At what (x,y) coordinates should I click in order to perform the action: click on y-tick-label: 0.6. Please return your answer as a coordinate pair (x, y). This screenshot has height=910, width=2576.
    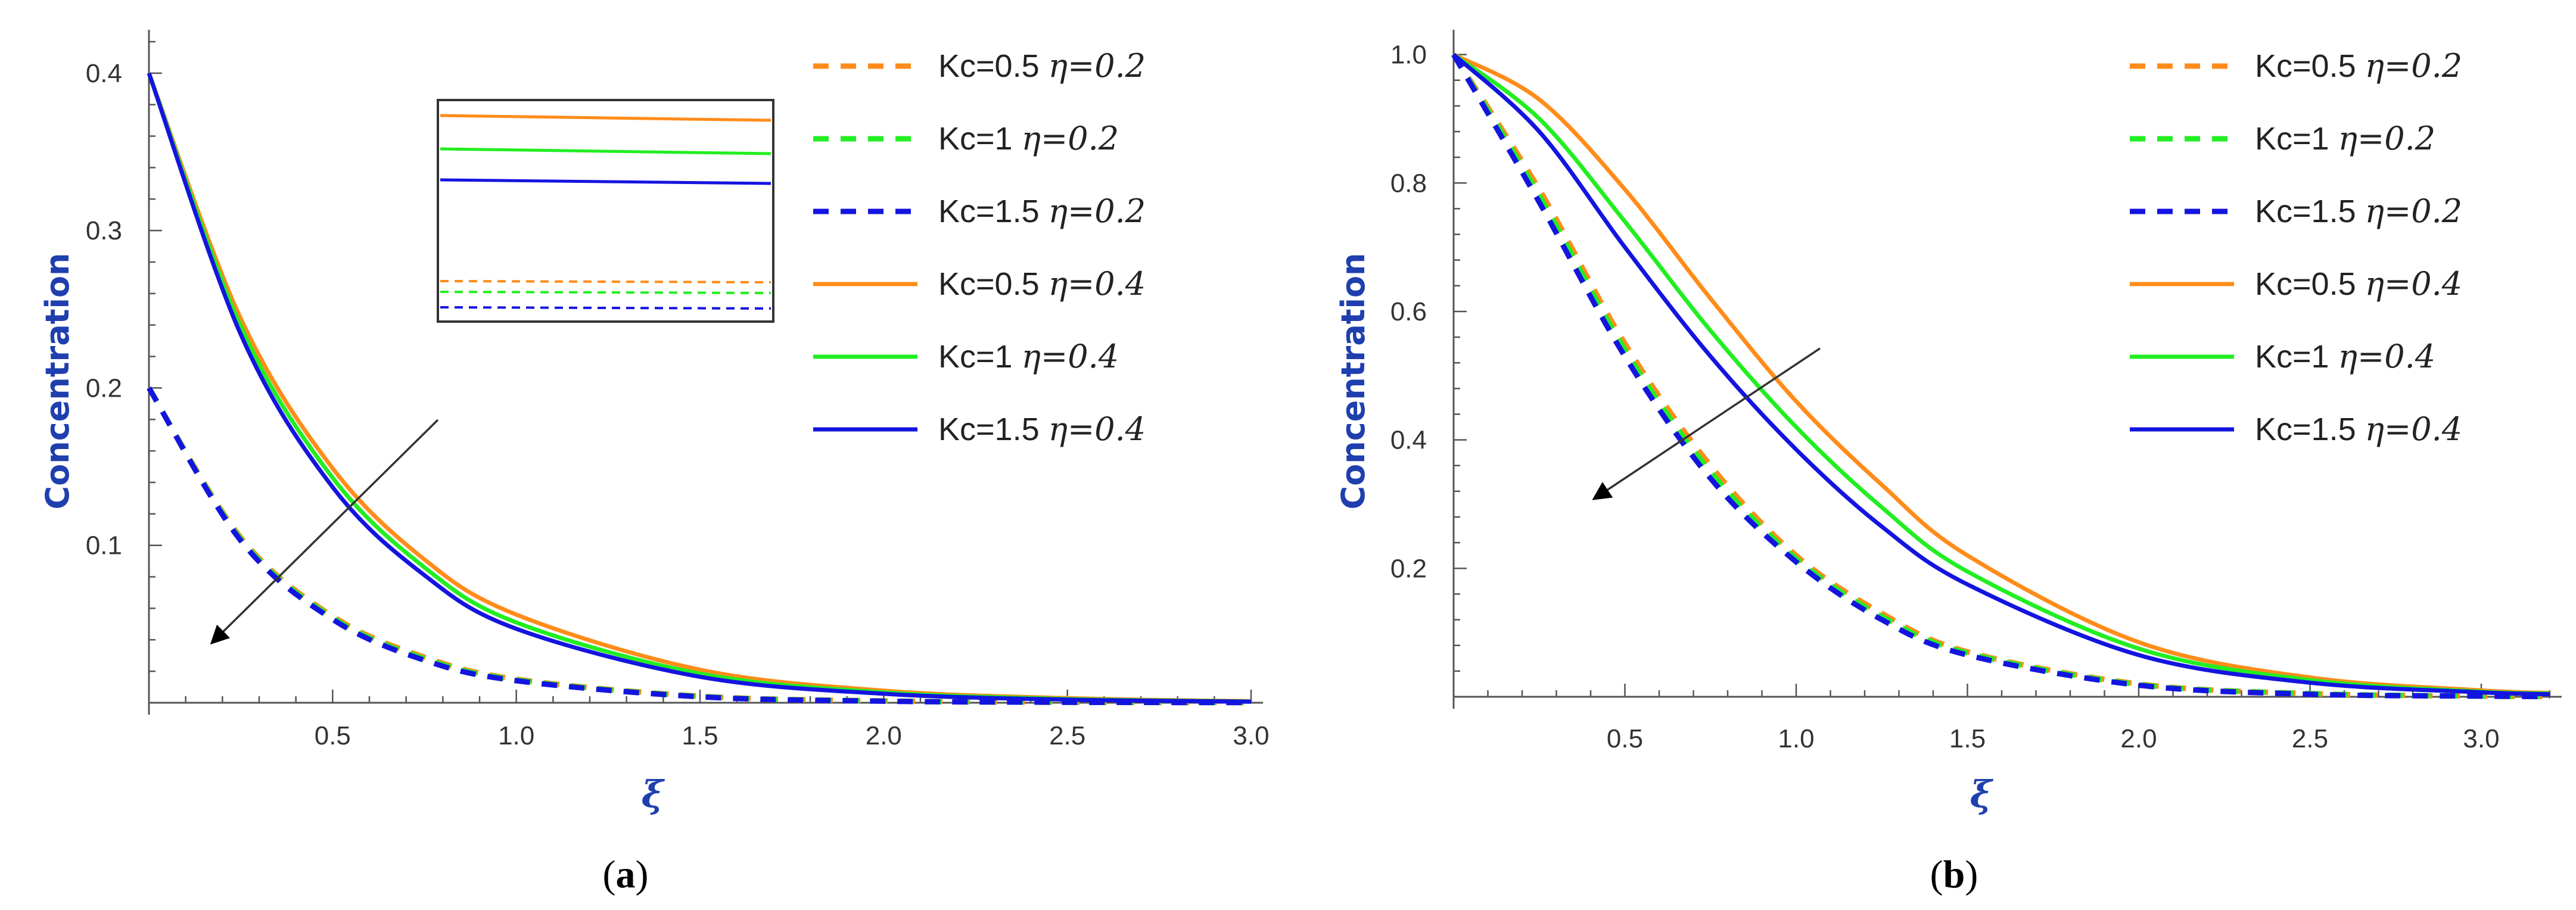
    Looking at the image, I should click on (1408, 311).